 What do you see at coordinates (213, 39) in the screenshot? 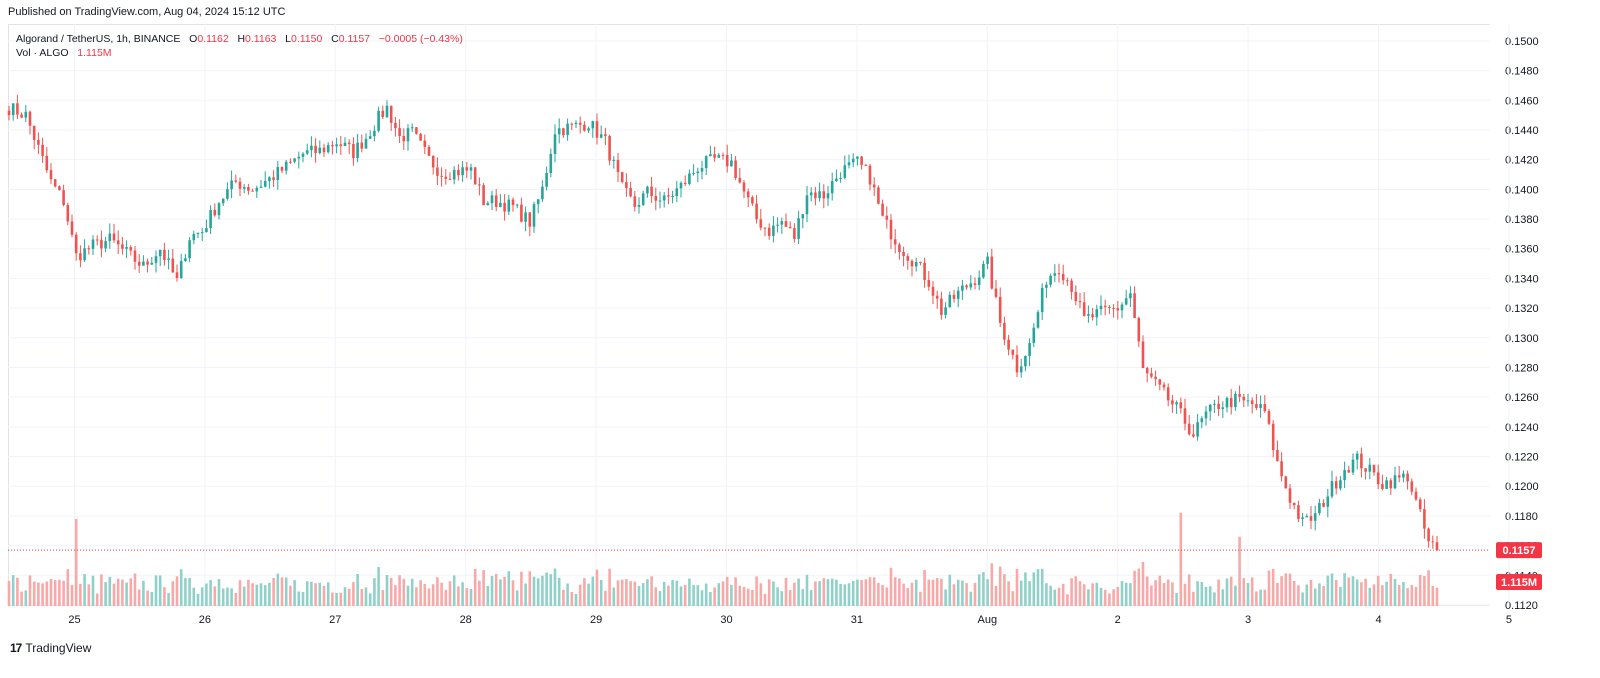
I see `open-value: 0.1162` at bounding box center [213, 39].